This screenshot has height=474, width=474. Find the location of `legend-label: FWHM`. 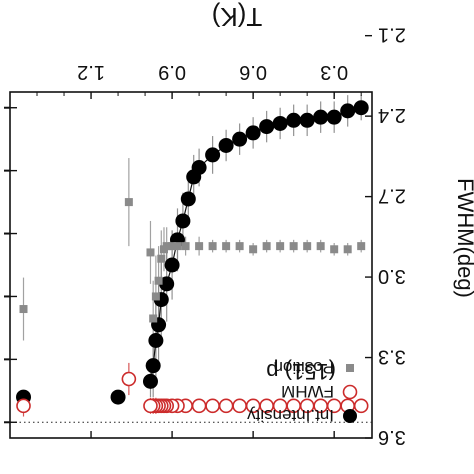

legend-label: FWHM is located at coordinates (307, 391).